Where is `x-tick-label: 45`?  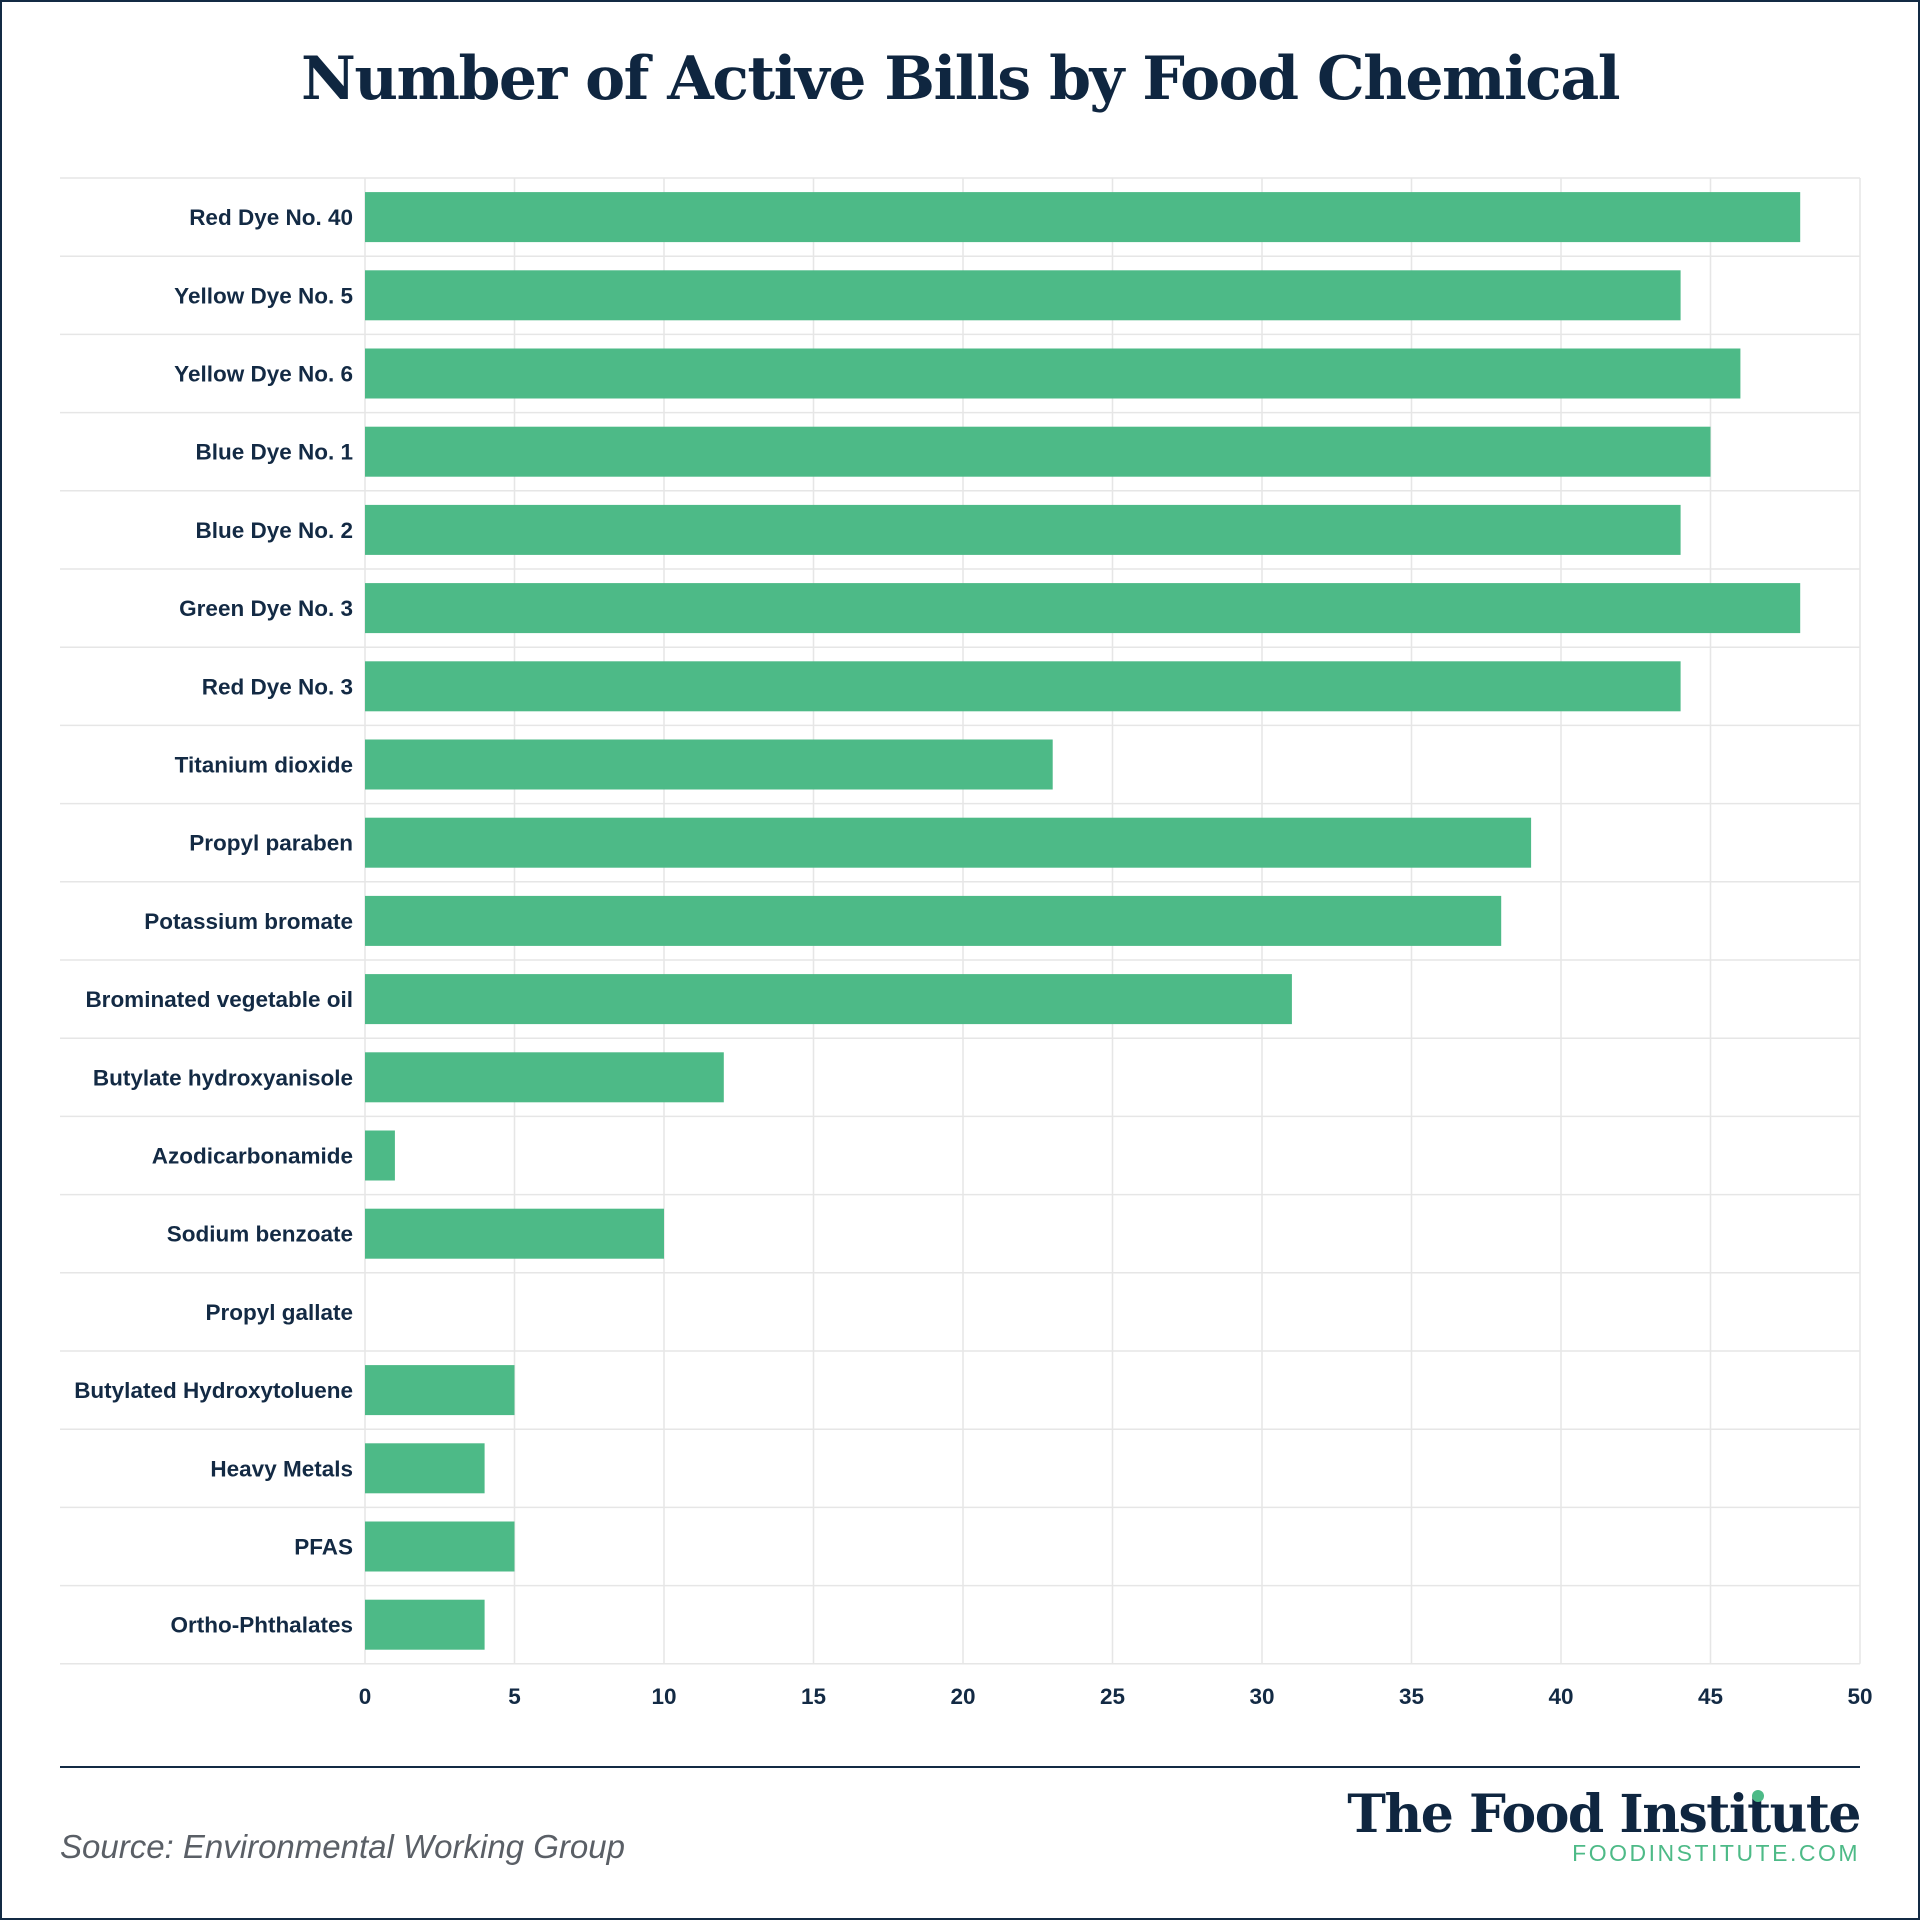 x-tick-label: 45 is located at coordinates (1710, 1696).